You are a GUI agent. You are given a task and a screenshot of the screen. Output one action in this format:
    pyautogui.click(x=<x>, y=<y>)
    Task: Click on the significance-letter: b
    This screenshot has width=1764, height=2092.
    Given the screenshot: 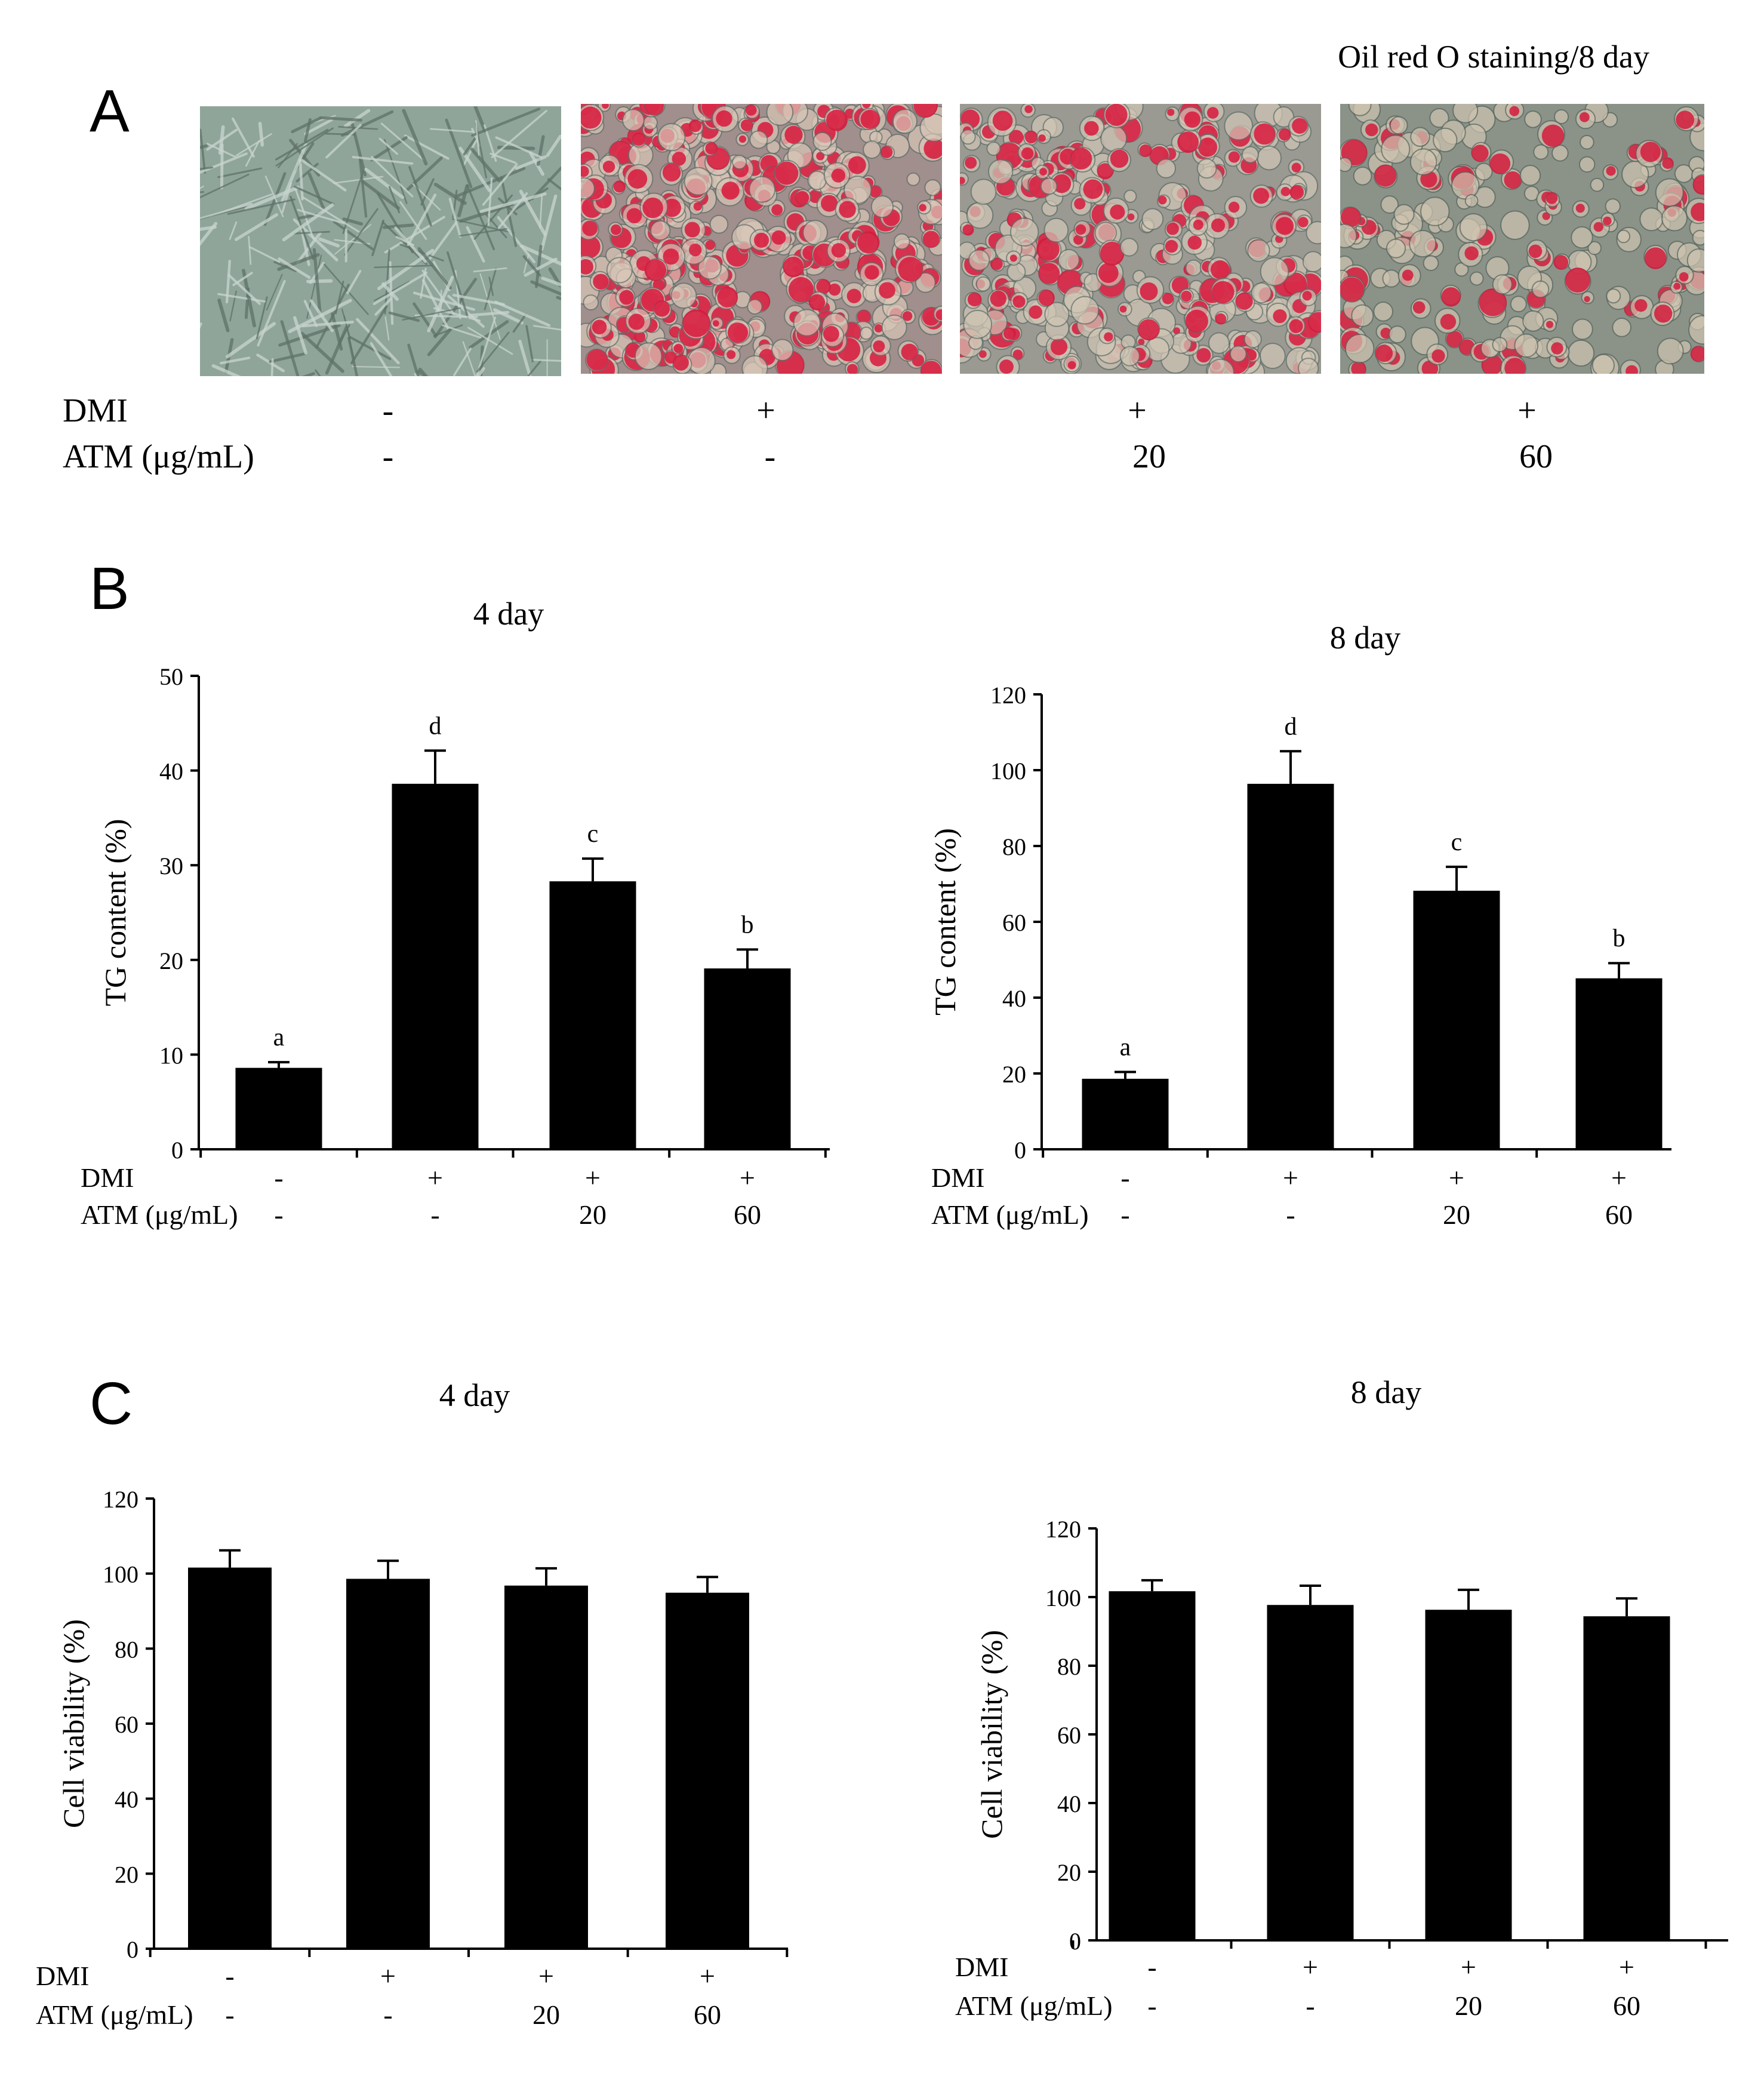 What is the action you would take?
    pyautogui.click(x=1619, y=938)
    